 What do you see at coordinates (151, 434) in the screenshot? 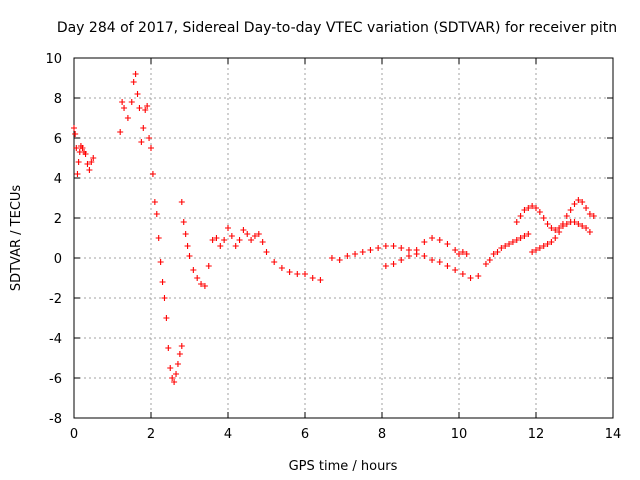
I see `x-tick-label: 2` at bounding box center [151, 434].